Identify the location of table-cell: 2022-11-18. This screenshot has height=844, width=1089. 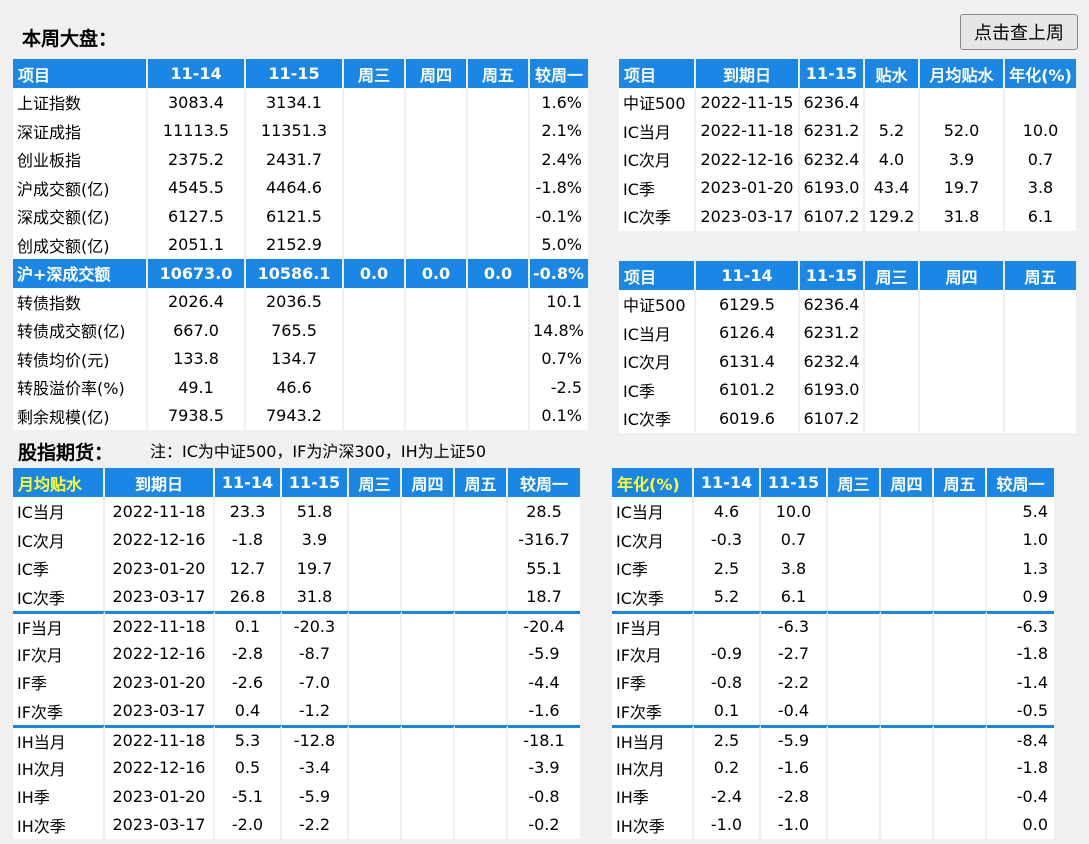
(160, 739).